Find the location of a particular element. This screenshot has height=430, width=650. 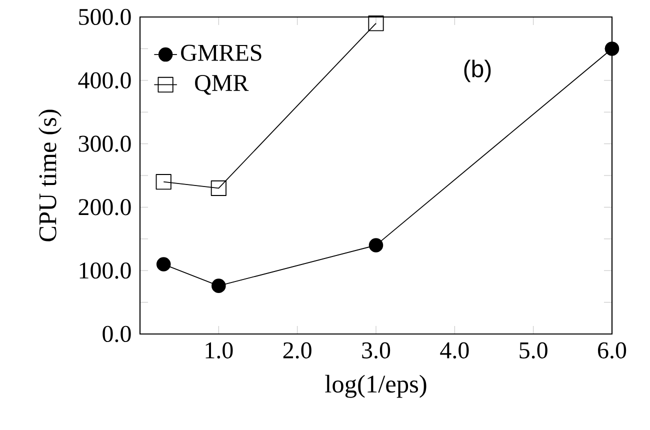

x-tick-label: 2.0 is located at coordinates (297, 350).